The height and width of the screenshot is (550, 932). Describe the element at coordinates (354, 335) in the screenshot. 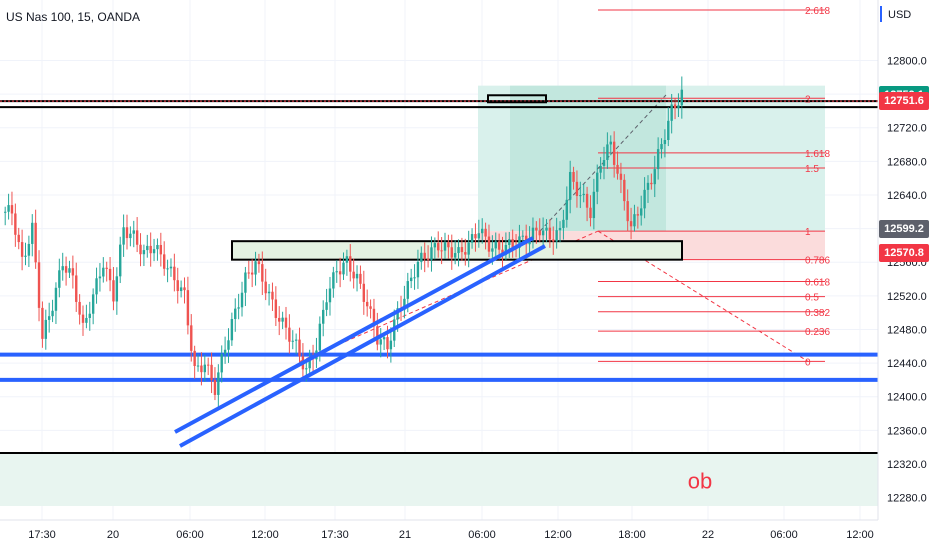

I see `trendline-upper` at that location.